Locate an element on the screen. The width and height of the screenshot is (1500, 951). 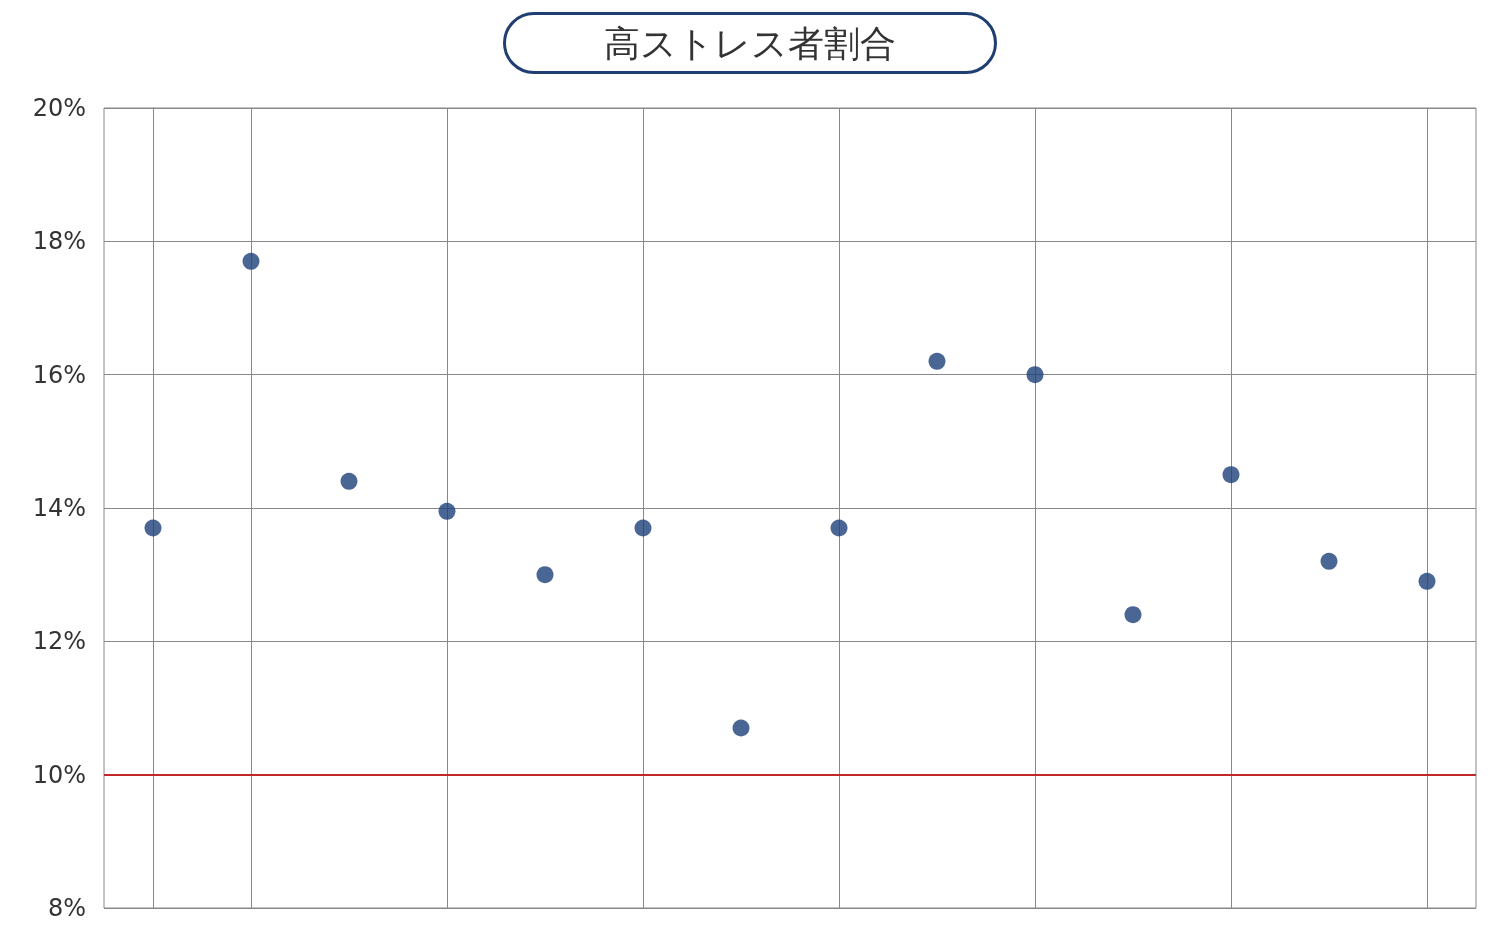
y-tick-label: 16% is located at coordinates (59, 374).